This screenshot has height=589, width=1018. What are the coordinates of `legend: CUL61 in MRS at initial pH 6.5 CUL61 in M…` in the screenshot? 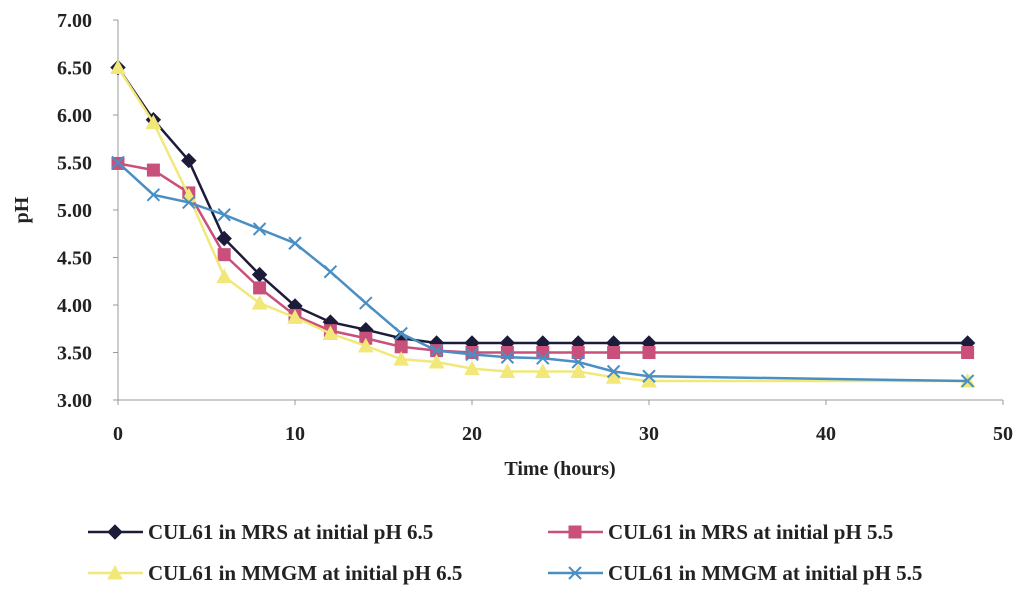 It's located at (505, 552).